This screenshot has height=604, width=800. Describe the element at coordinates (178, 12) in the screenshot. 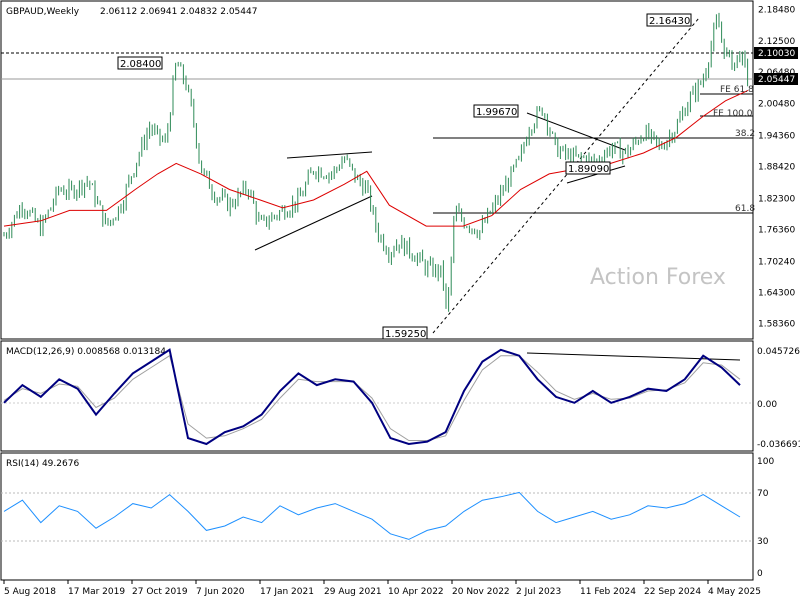

I see `ohlc-label: 2.06112 2.06941 2.04832 2.05447` at that location.